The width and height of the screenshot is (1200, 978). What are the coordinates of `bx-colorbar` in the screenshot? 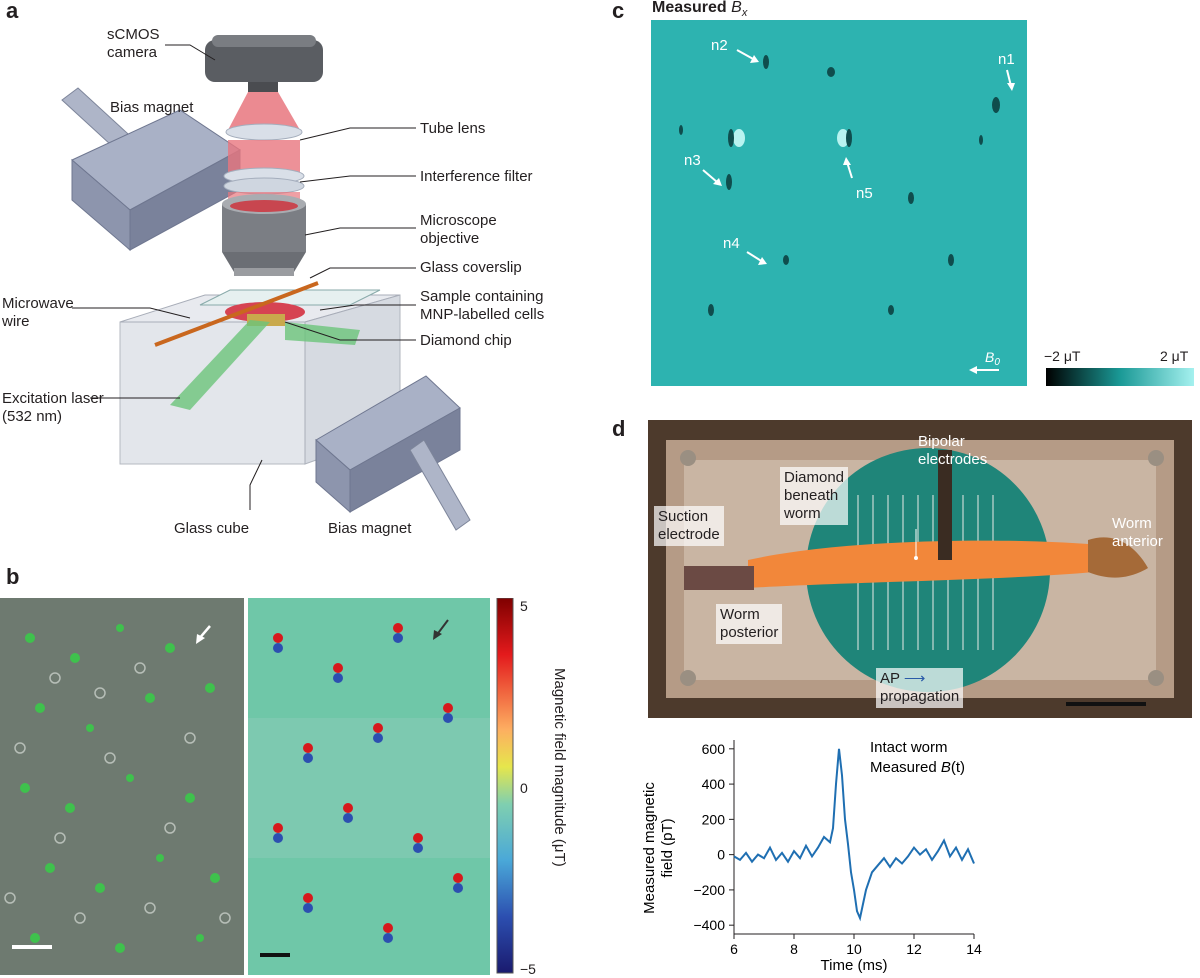 It's located at (1120, 377).